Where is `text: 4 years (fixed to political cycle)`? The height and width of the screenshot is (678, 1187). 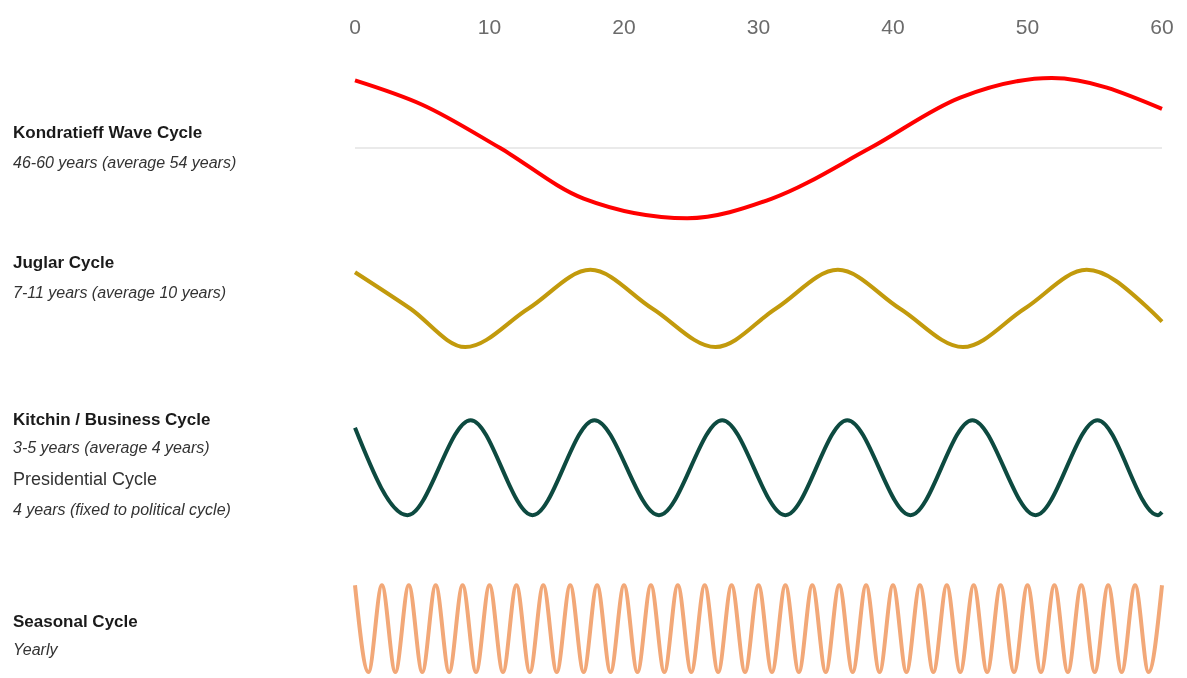 text: 4 years (fixed to political cycle) is located at coordinates (122, 509).